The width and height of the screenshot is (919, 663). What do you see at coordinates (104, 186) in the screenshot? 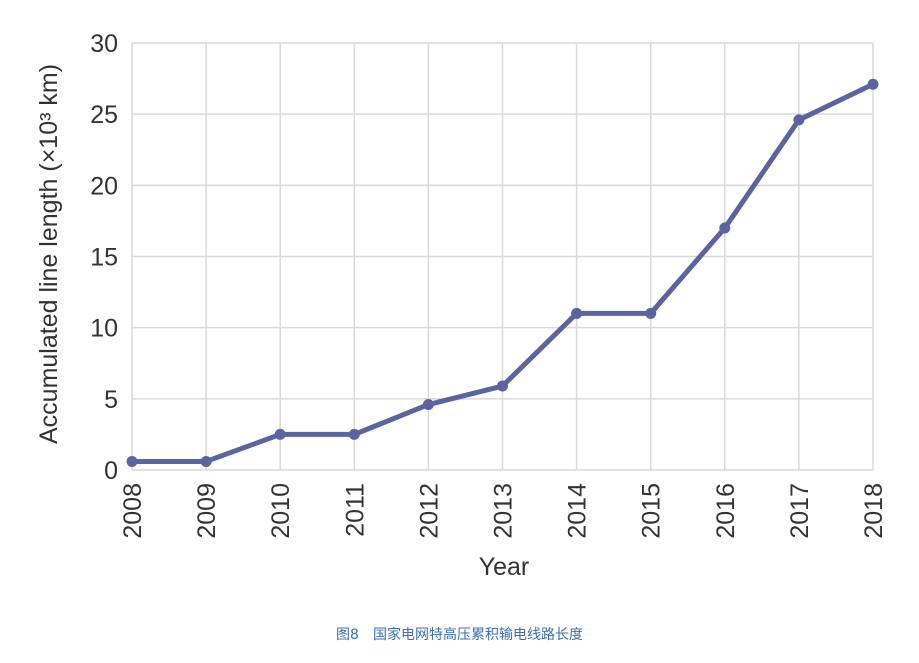
I see `y-tick-label: 20` at bounding box center [104, 186].